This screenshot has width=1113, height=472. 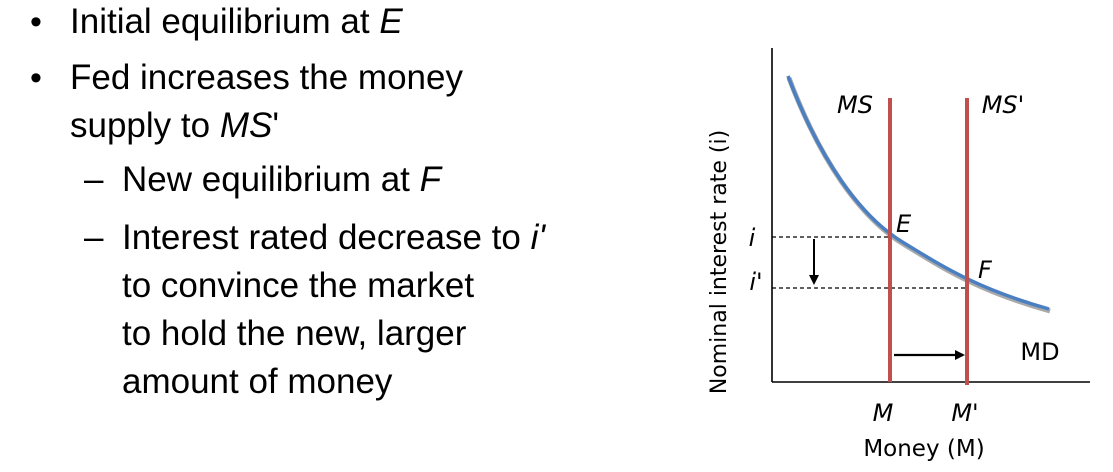 What do you see at coordinates (964, 413) in the screenshot?
I see `label-money-m-prime: M'` at bounding box center [964, 413].